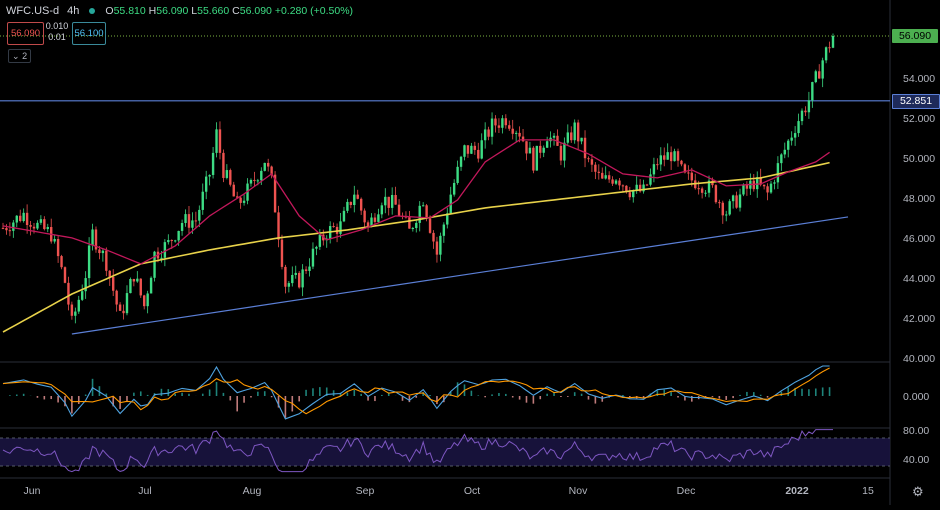 The image size is (940, 510). I want to click on symbol-name: WFC.US-d, so click(33, 11).